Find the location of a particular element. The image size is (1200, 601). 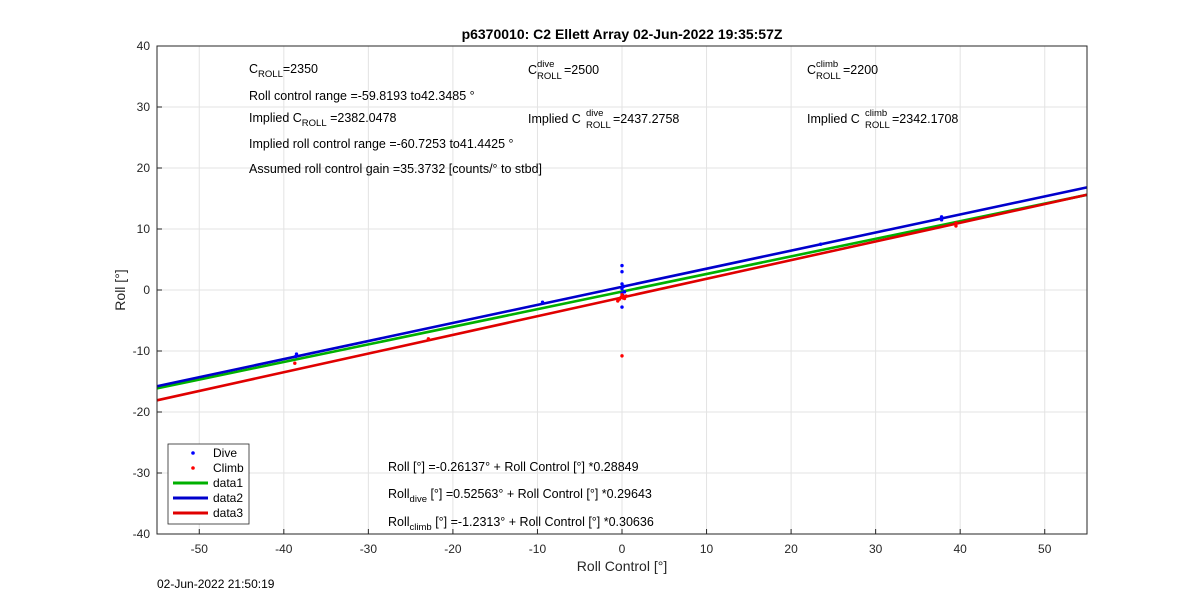

y-tick-label: 0 is located at coordinates (146, 290).